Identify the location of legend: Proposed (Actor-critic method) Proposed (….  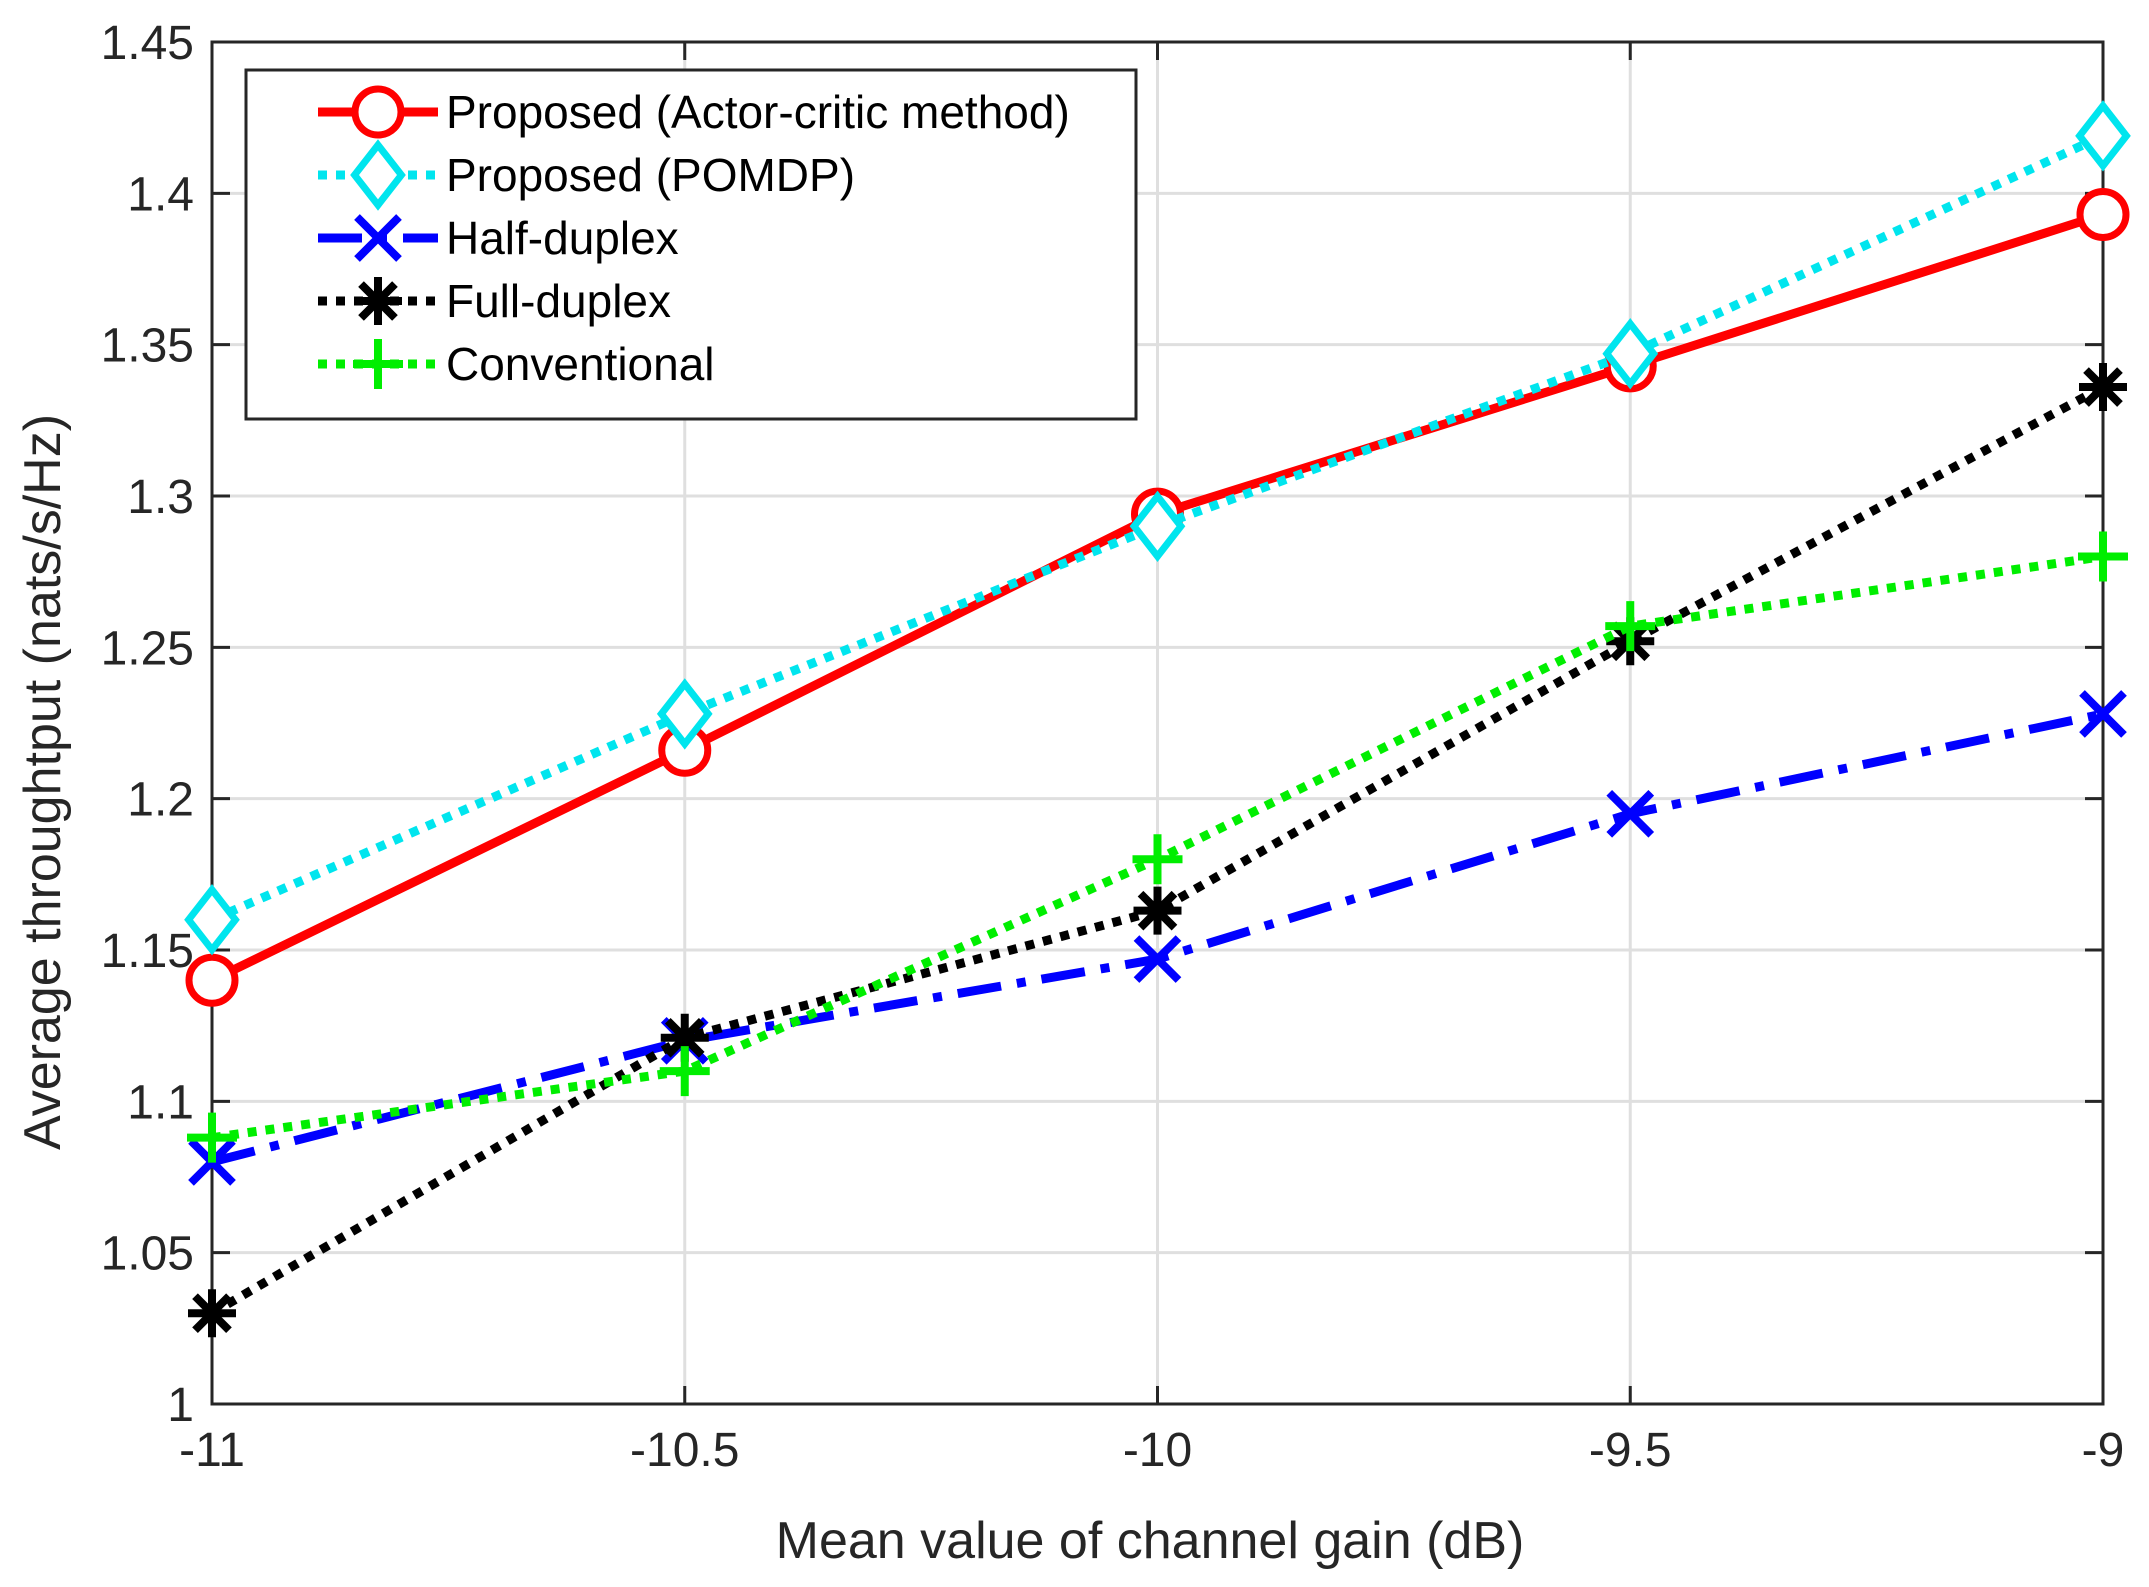
(691, 244).